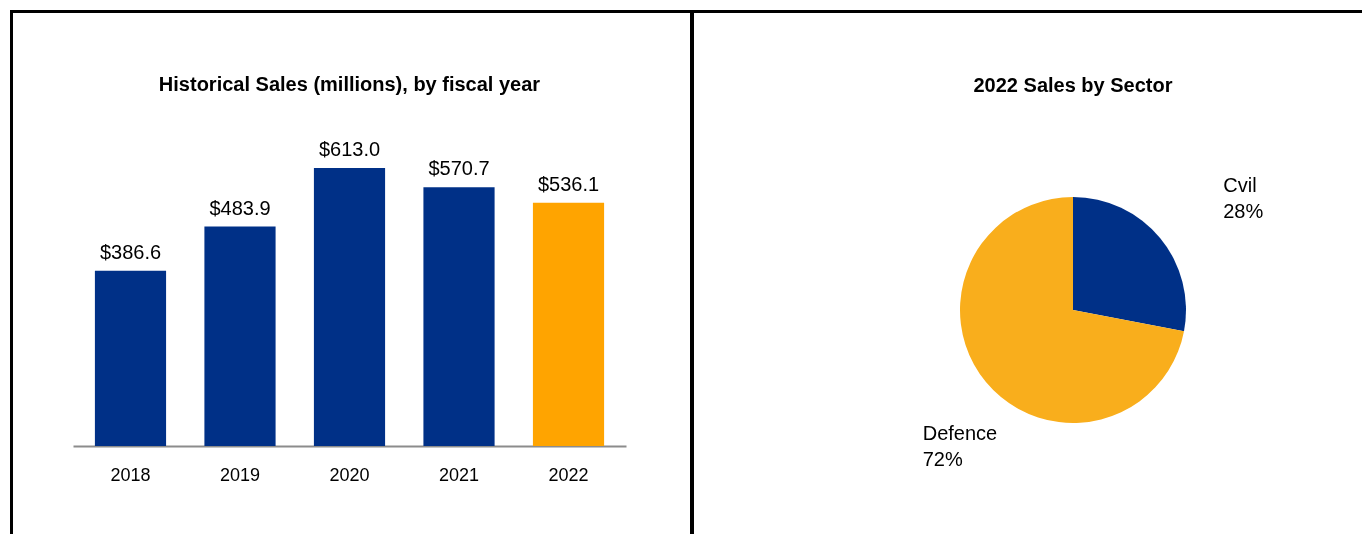 This screenshot has width=1362, height=534. I want to click on data-label: $386.6, so click(130, 251).